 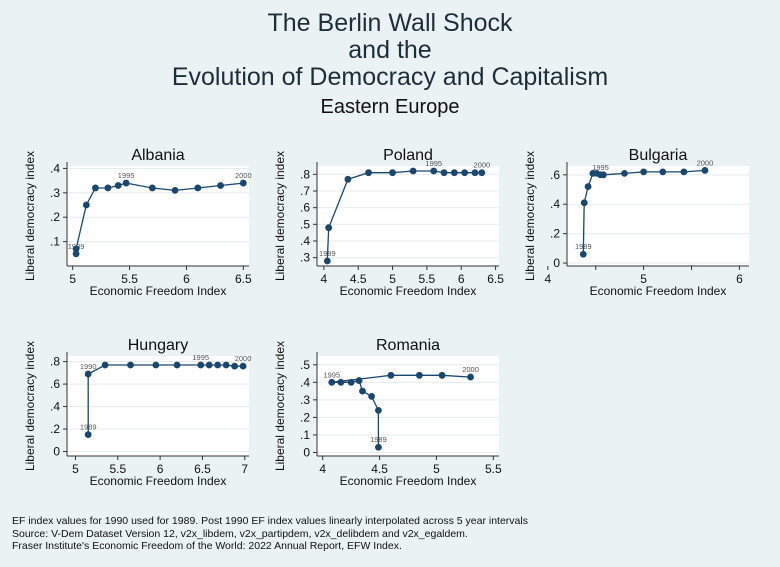 What do you see at coordinates (244, 469) in the screenshot?
I see `x-tick-label: 7` at bounding box center [244, 469].